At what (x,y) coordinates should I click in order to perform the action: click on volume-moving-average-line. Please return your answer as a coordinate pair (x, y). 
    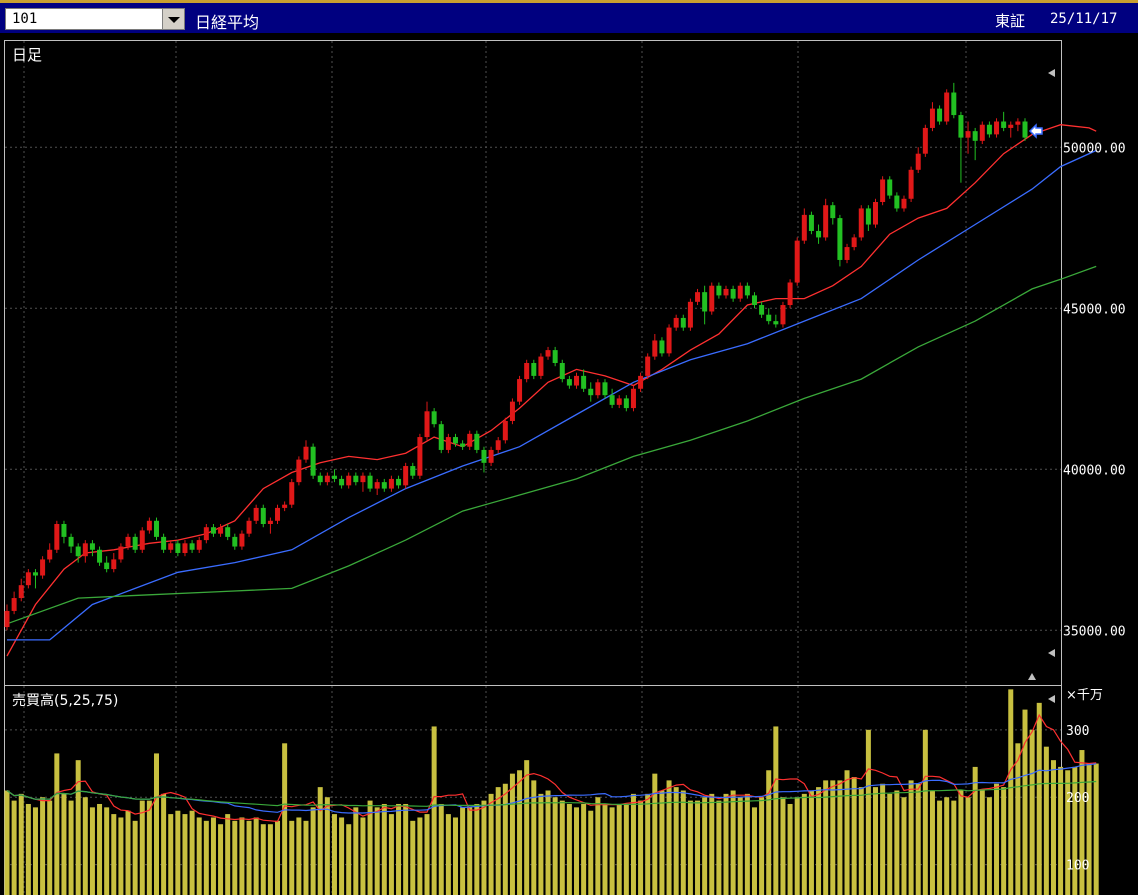
    Looking at the image, I should click on (551, 793).